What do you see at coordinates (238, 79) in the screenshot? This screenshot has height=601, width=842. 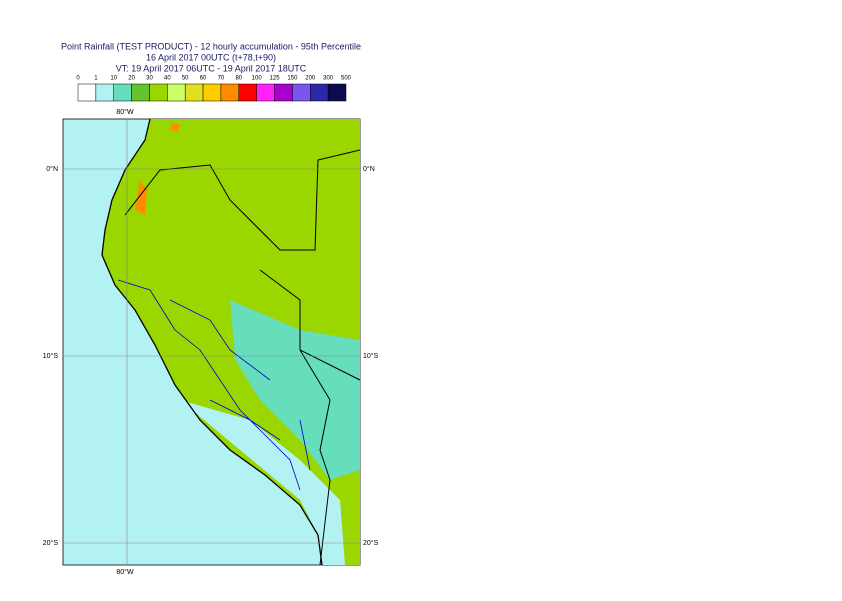 I see `colorbar-label: 80` at bounding box center [238, 79].